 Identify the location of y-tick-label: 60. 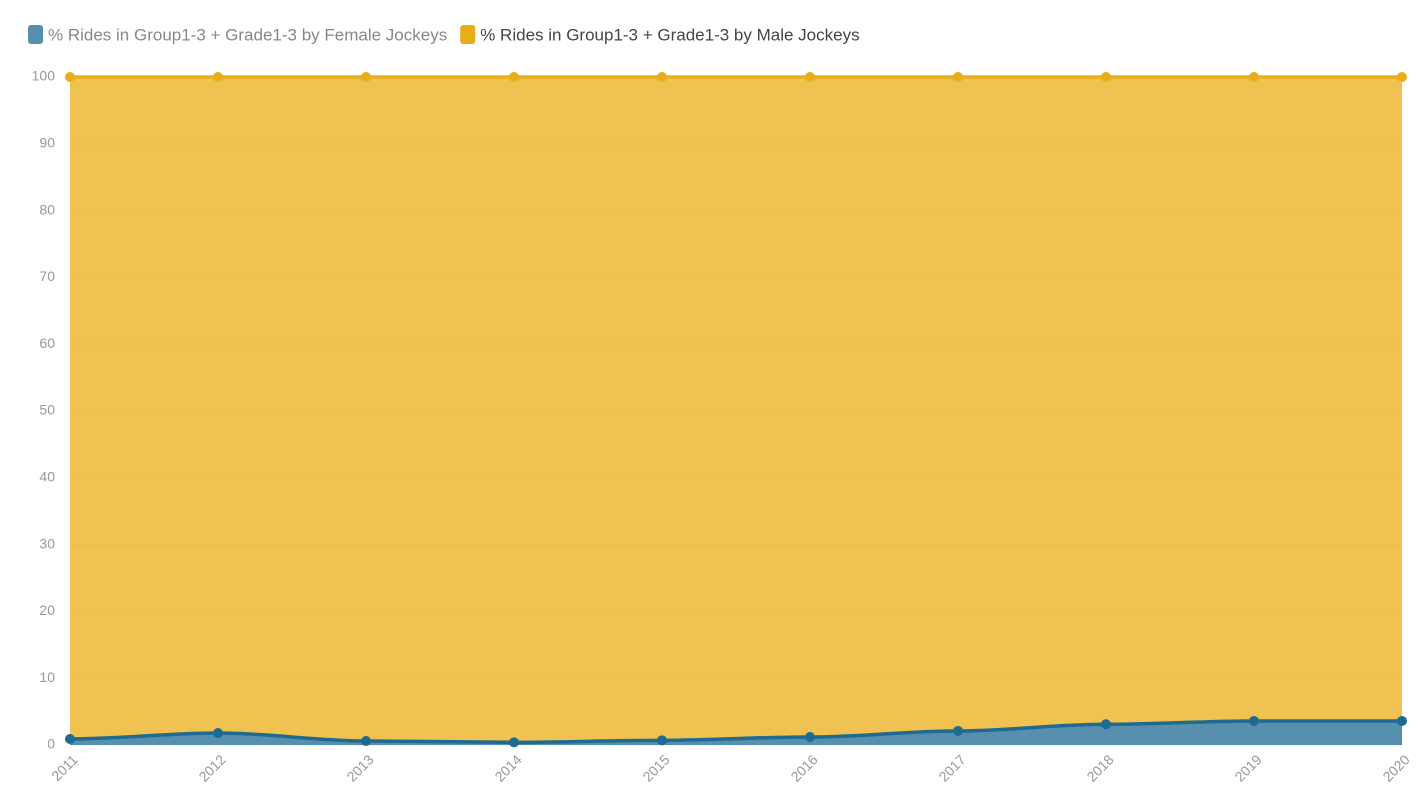
(47, 343).